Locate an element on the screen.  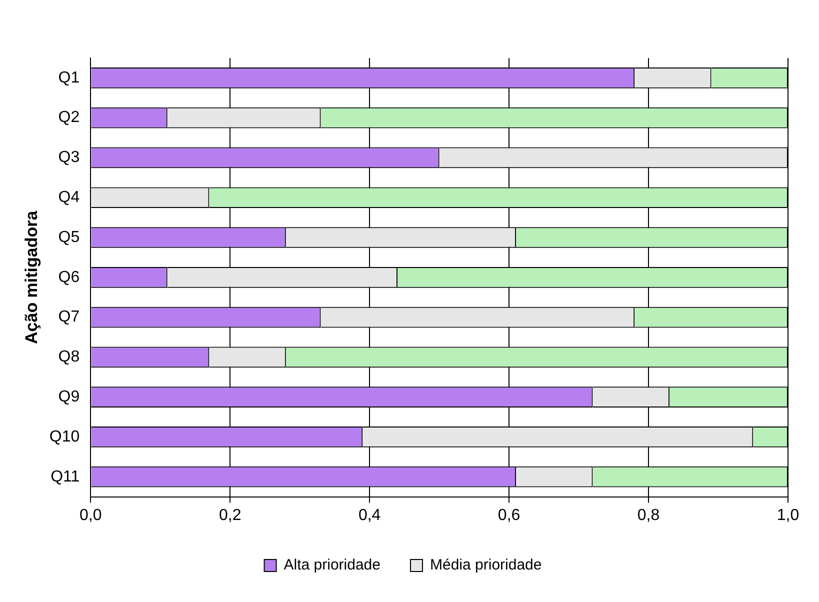
y-tick-label: Q4 is located at coordinates (69, 197).